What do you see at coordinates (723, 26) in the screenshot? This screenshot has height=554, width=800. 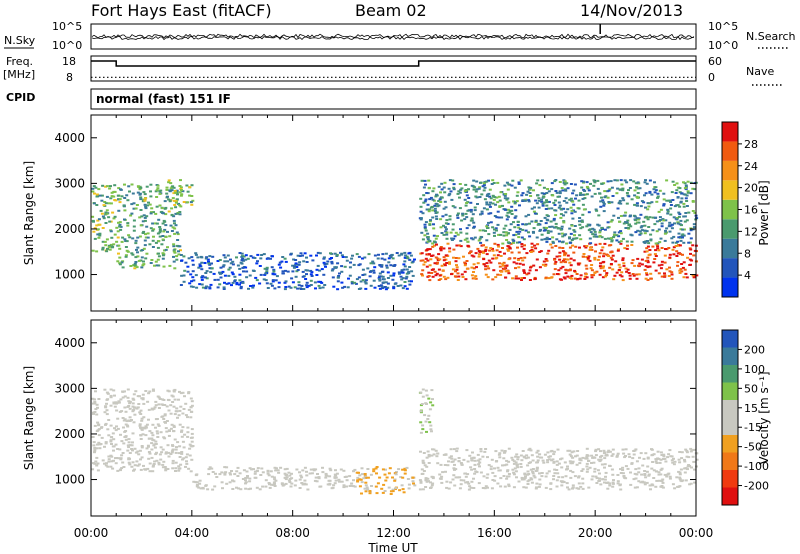 I see `nsearch-tick-high: 10^5` at bounding box center [723, 26].